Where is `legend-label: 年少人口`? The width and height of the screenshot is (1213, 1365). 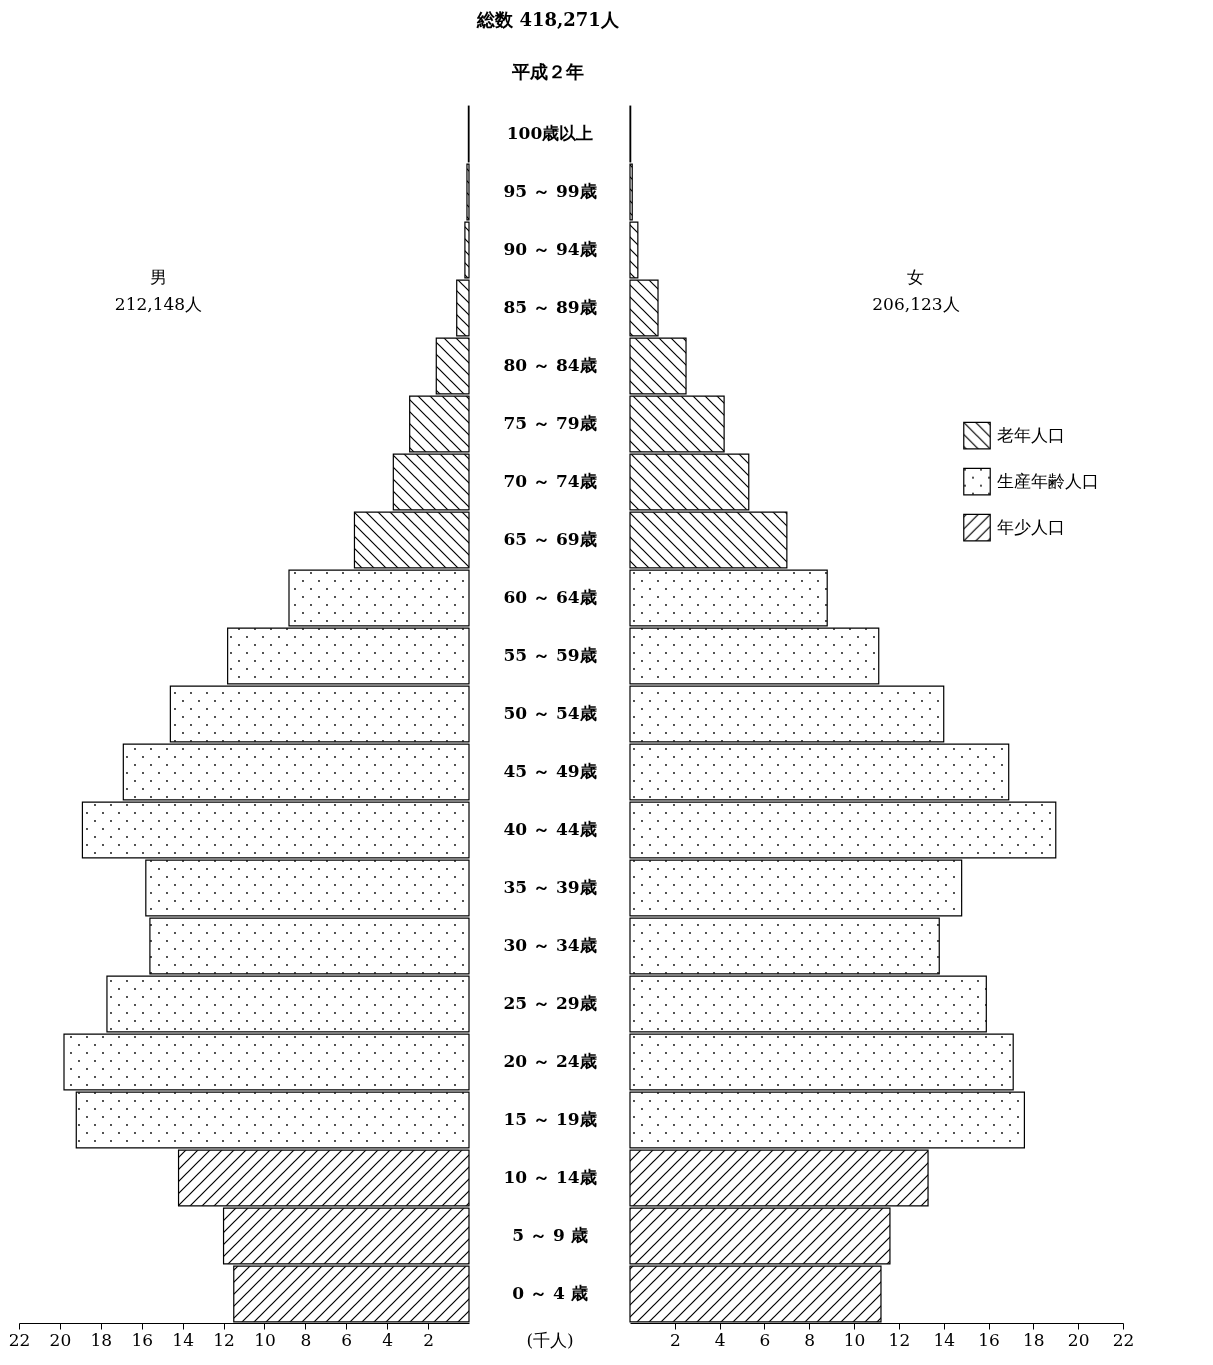
legend-label: 年少人口 is located at coordinates (1031, 526).